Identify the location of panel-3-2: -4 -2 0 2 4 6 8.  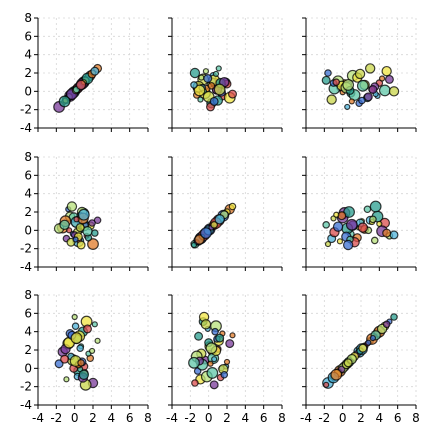
(226, 359).